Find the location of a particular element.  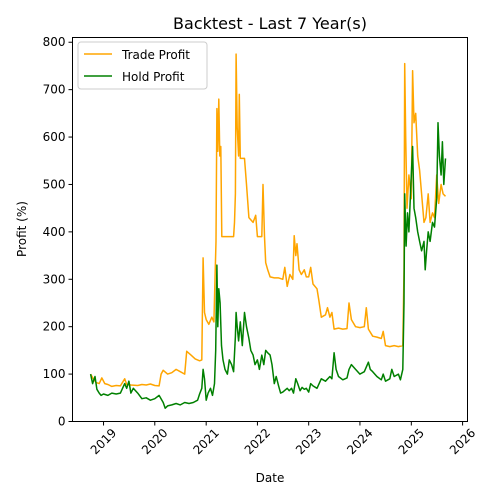

y-tick-label: 600 is located at coordinates (54, 137).